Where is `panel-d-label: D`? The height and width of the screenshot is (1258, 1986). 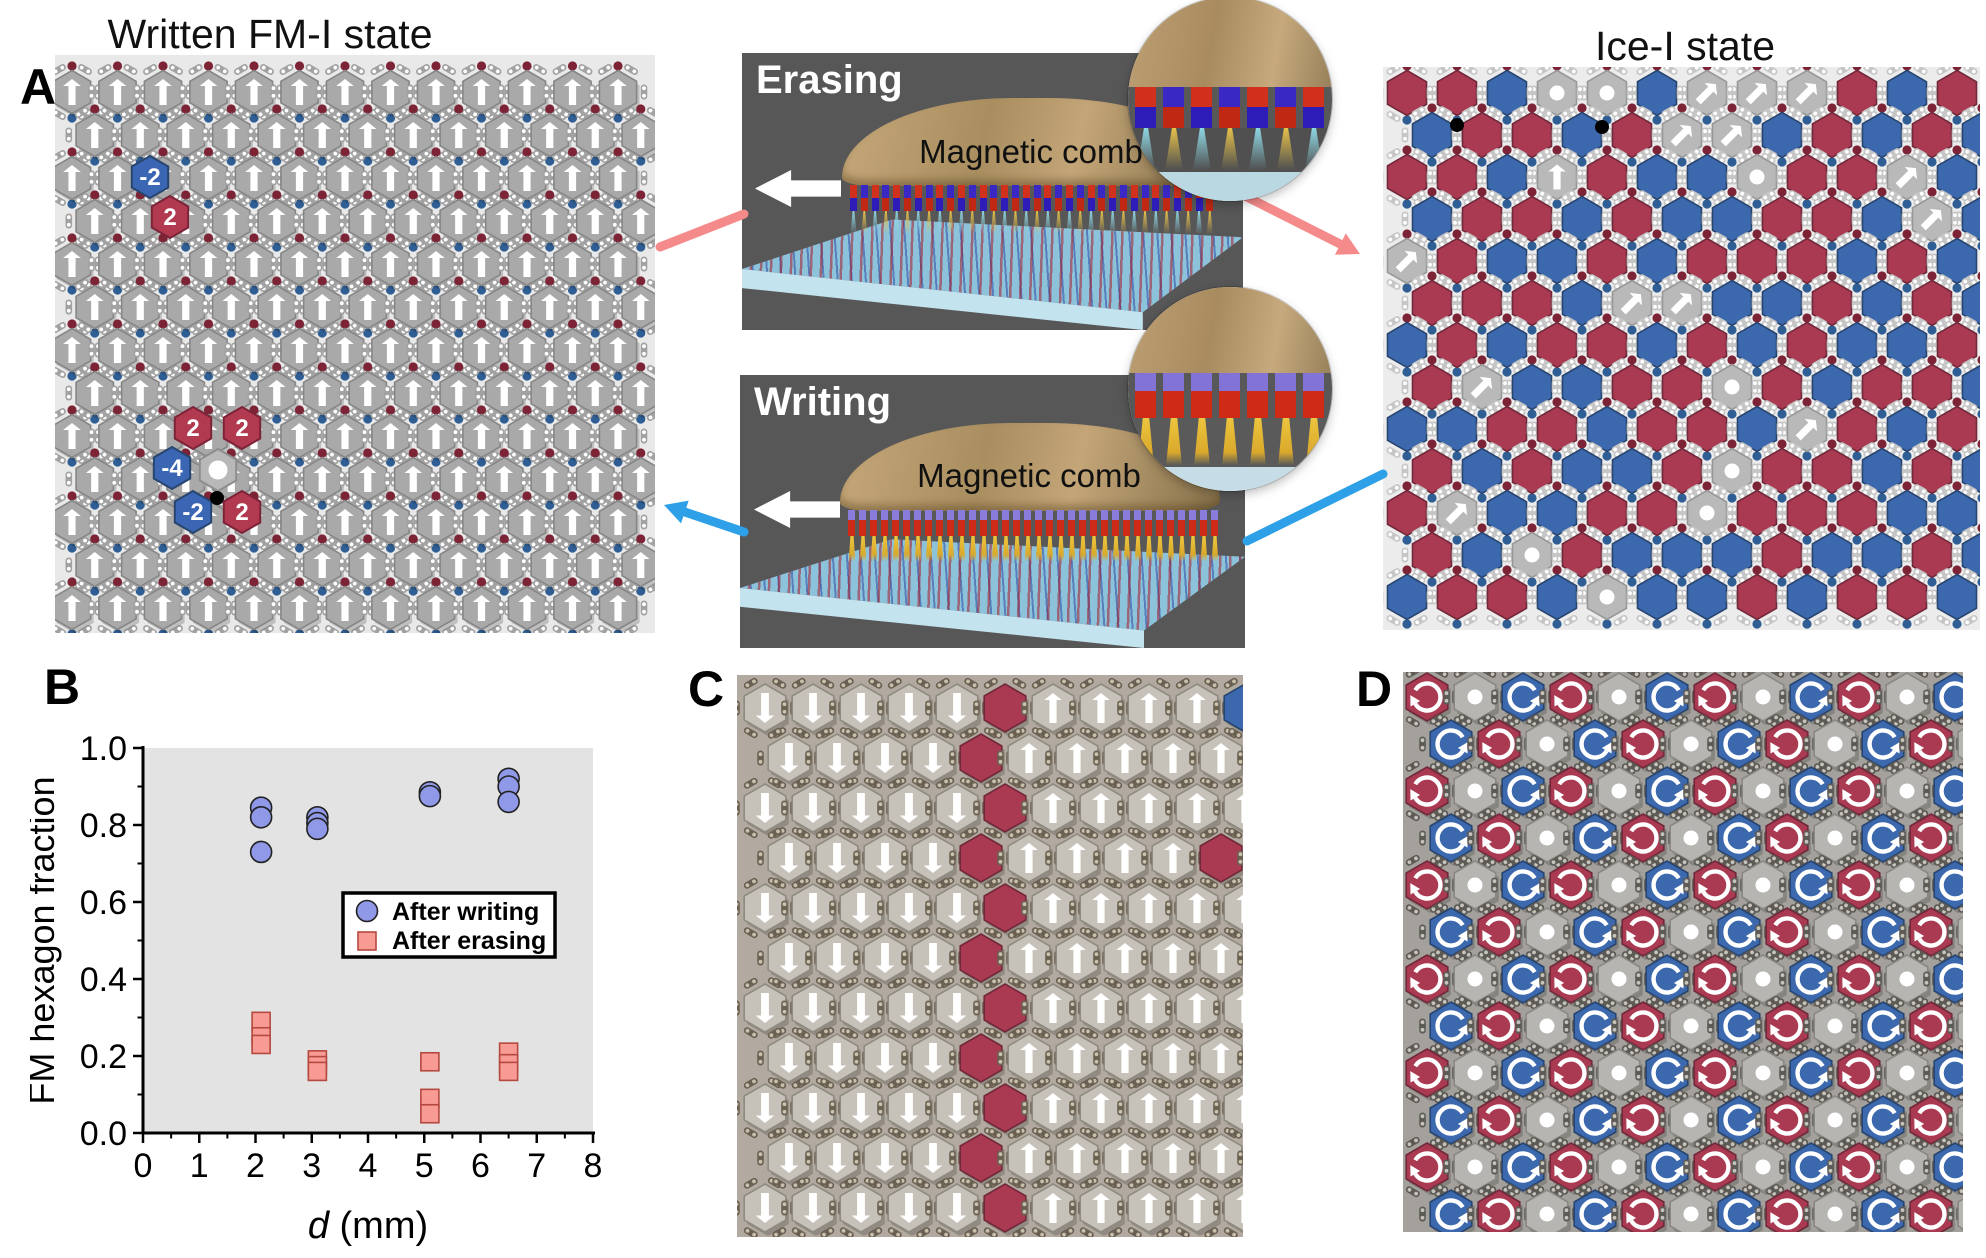 panel-d-label: D is located at coordinates (1374, 689).